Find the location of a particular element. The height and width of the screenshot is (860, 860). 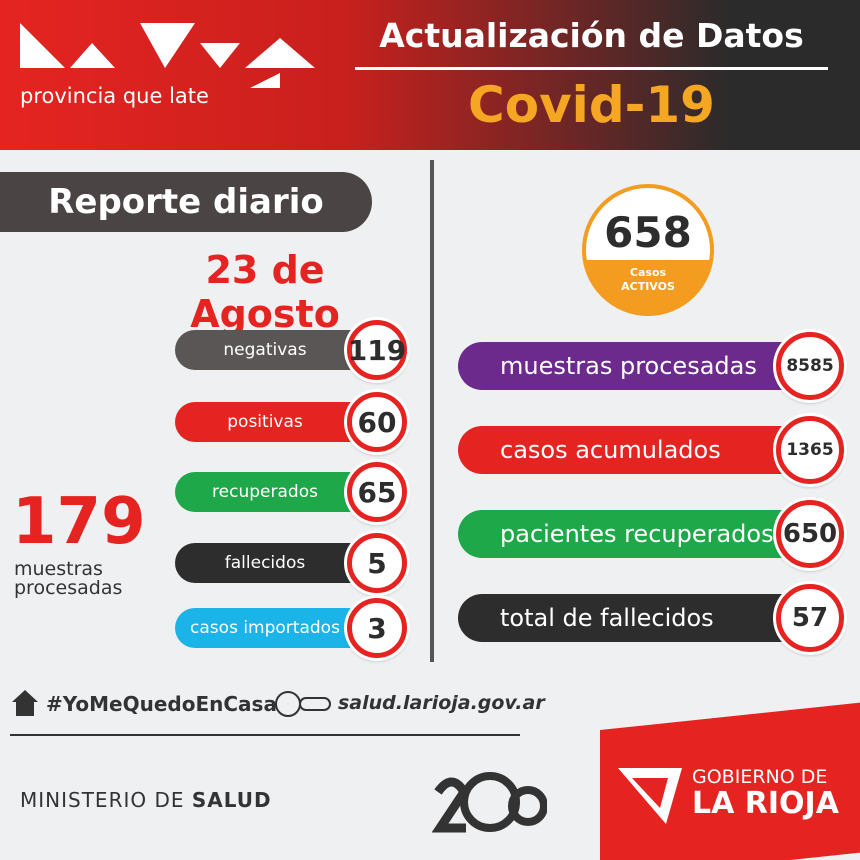

summary-label: casos acumulados is located at coordinates (633, 450).